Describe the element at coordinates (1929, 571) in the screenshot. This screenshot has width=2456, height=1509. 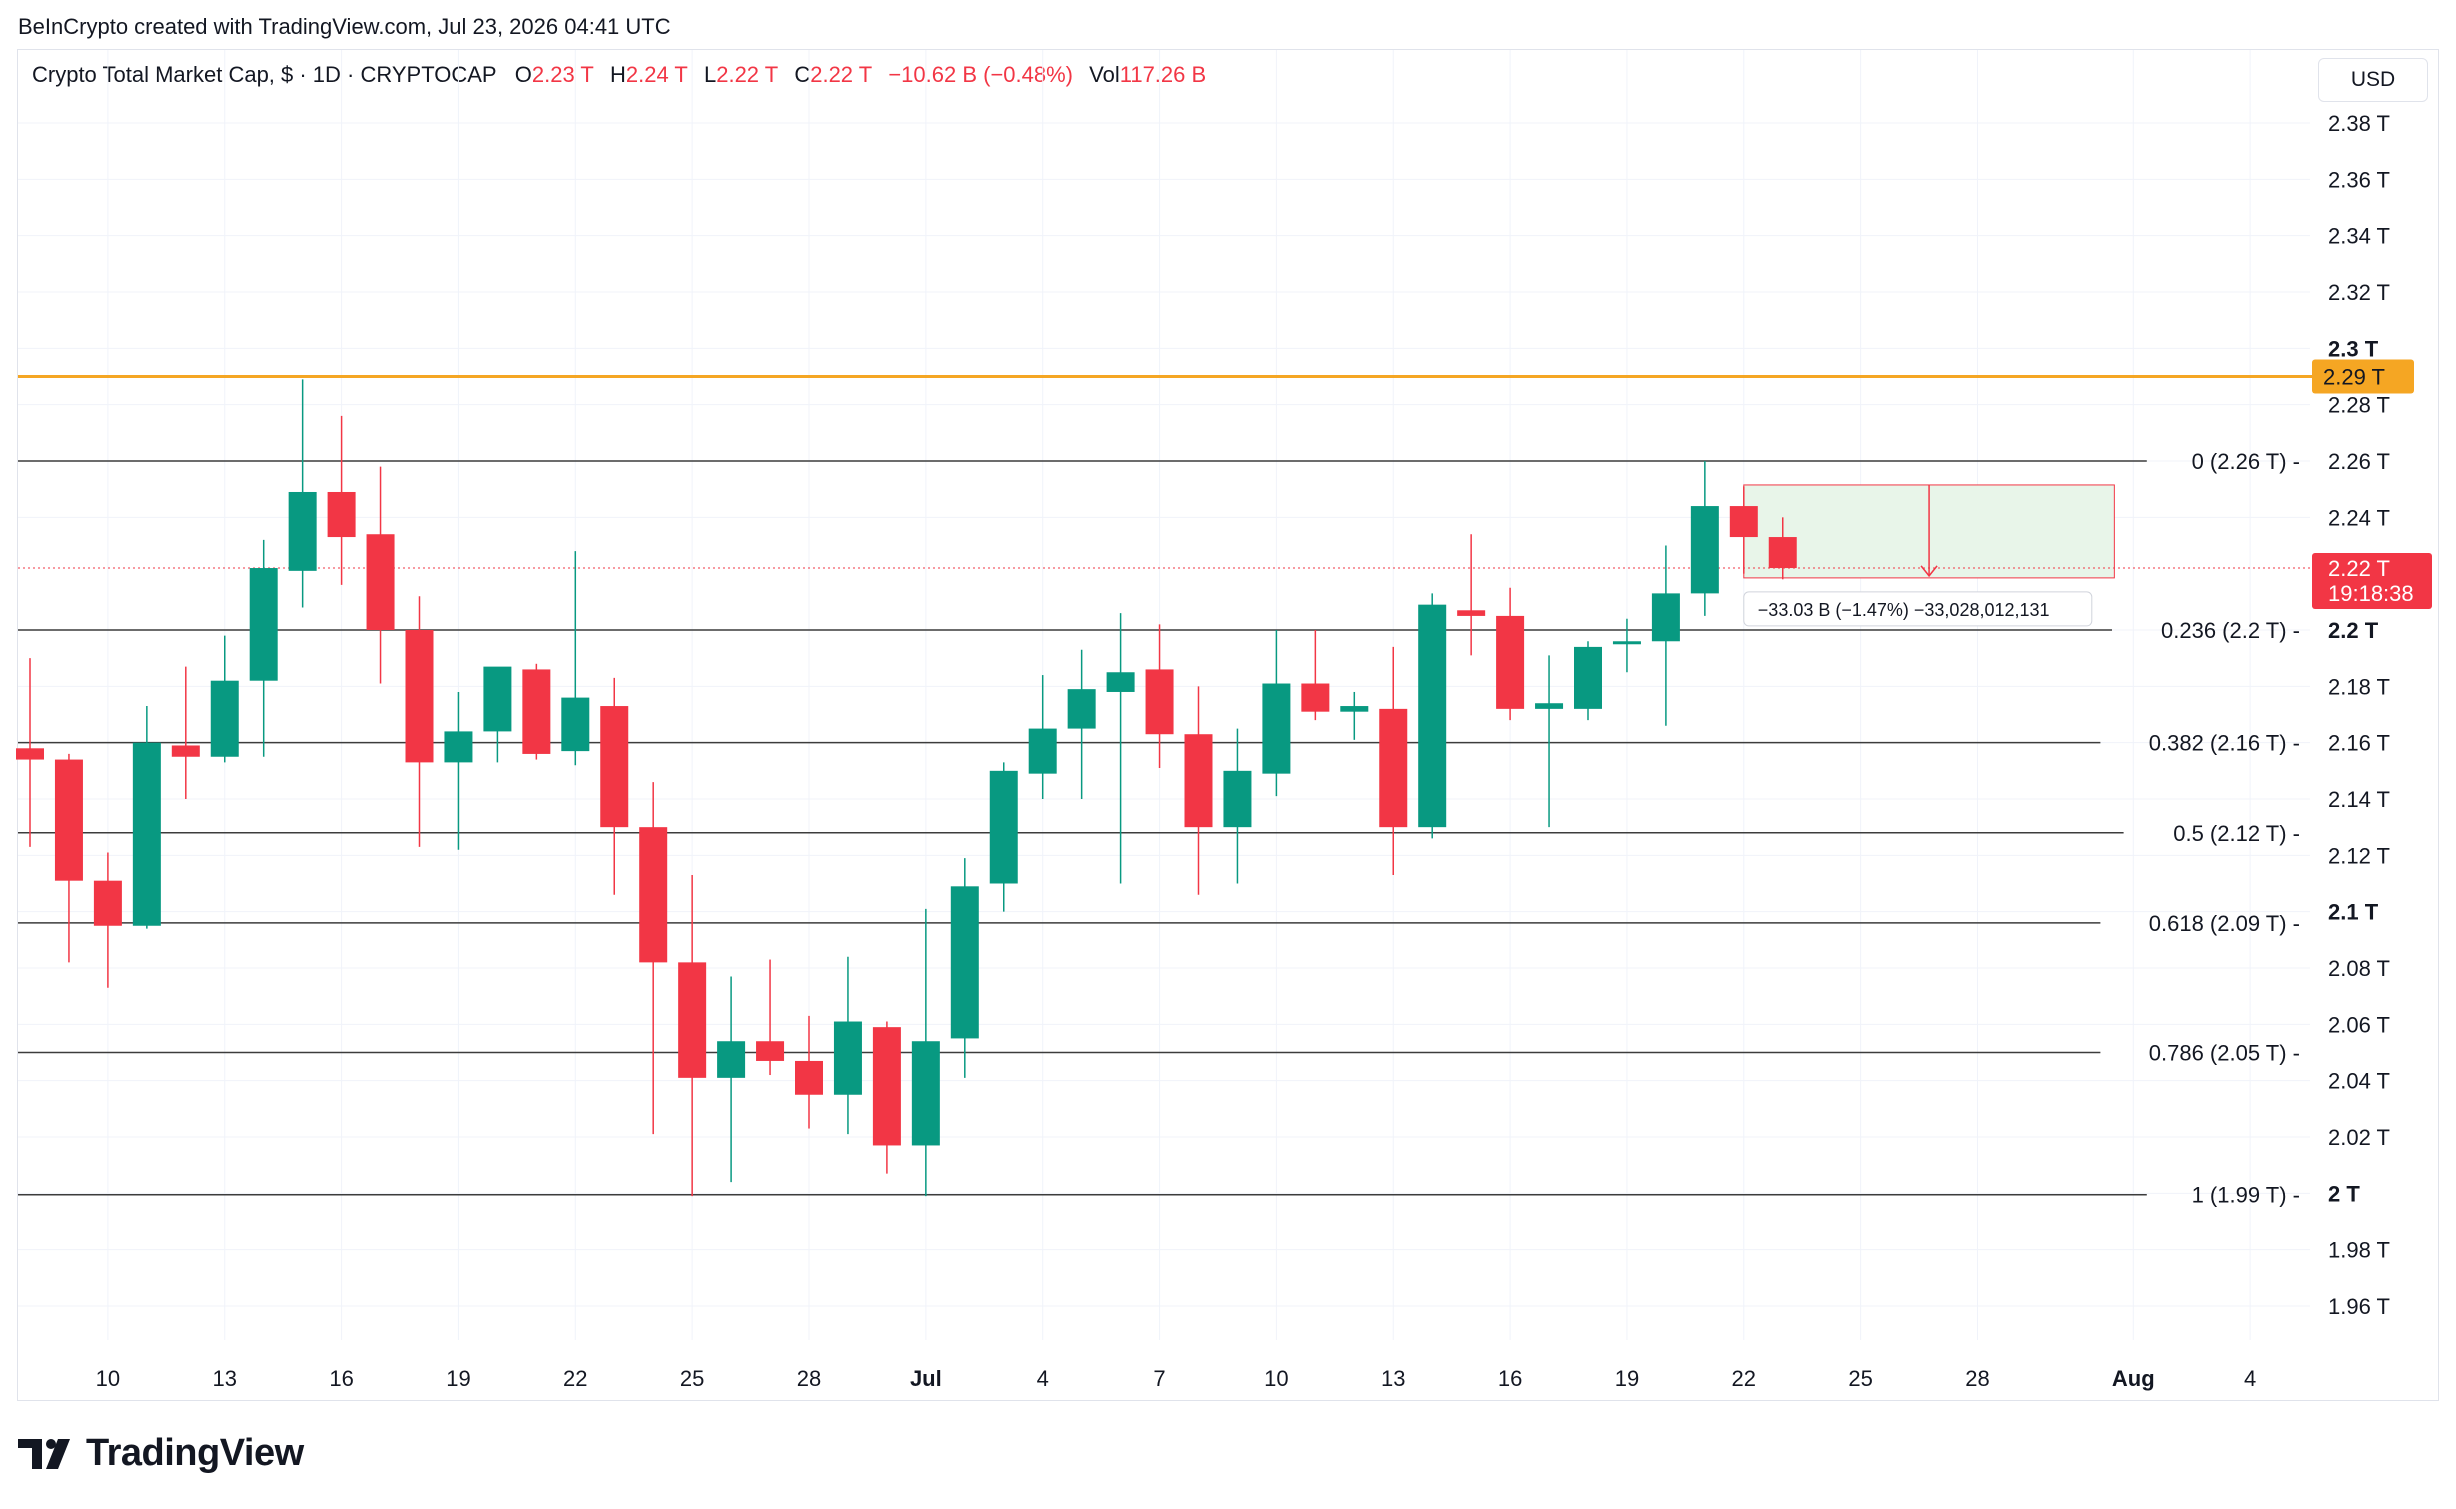
I see `price-range-arrowhead` at that location.